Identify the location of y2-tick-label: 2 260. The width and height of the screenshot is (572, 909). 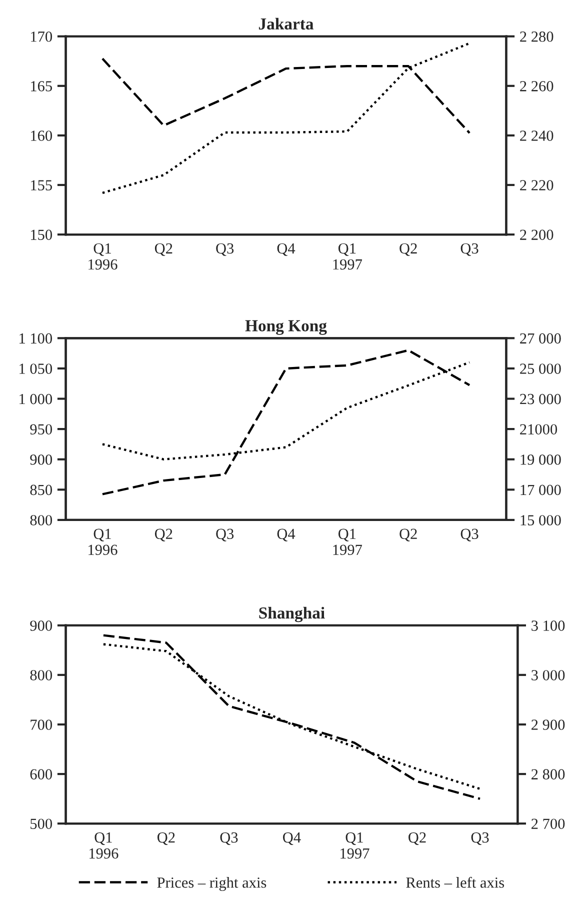
(537, 86).